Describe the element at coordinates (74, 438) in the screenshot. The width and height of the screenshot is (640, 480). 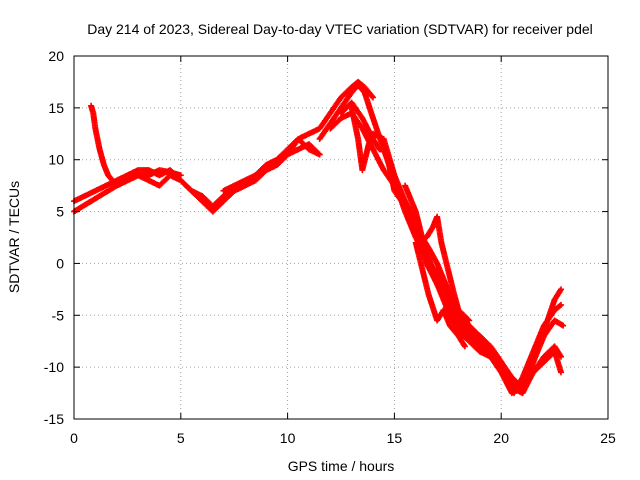
I see `x-tick-label: 0` at that location.